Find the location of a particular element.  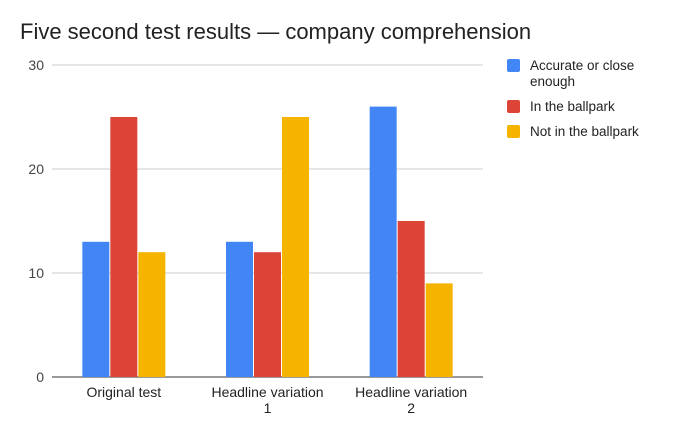

legend-label: In the ballpark is located at coordinates (572, 106).